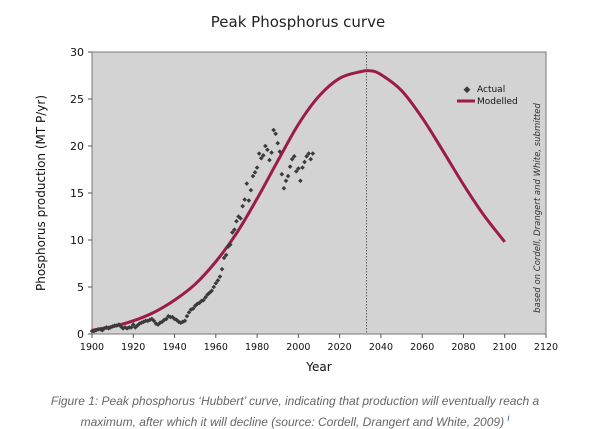  I want to click on y-tick-label: 30, so click(77, 52).